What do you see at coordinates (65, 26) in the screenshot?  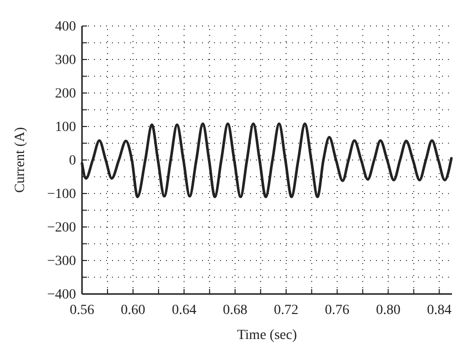 I see `y-tick-label: 400` at bounding box center [65, 26].